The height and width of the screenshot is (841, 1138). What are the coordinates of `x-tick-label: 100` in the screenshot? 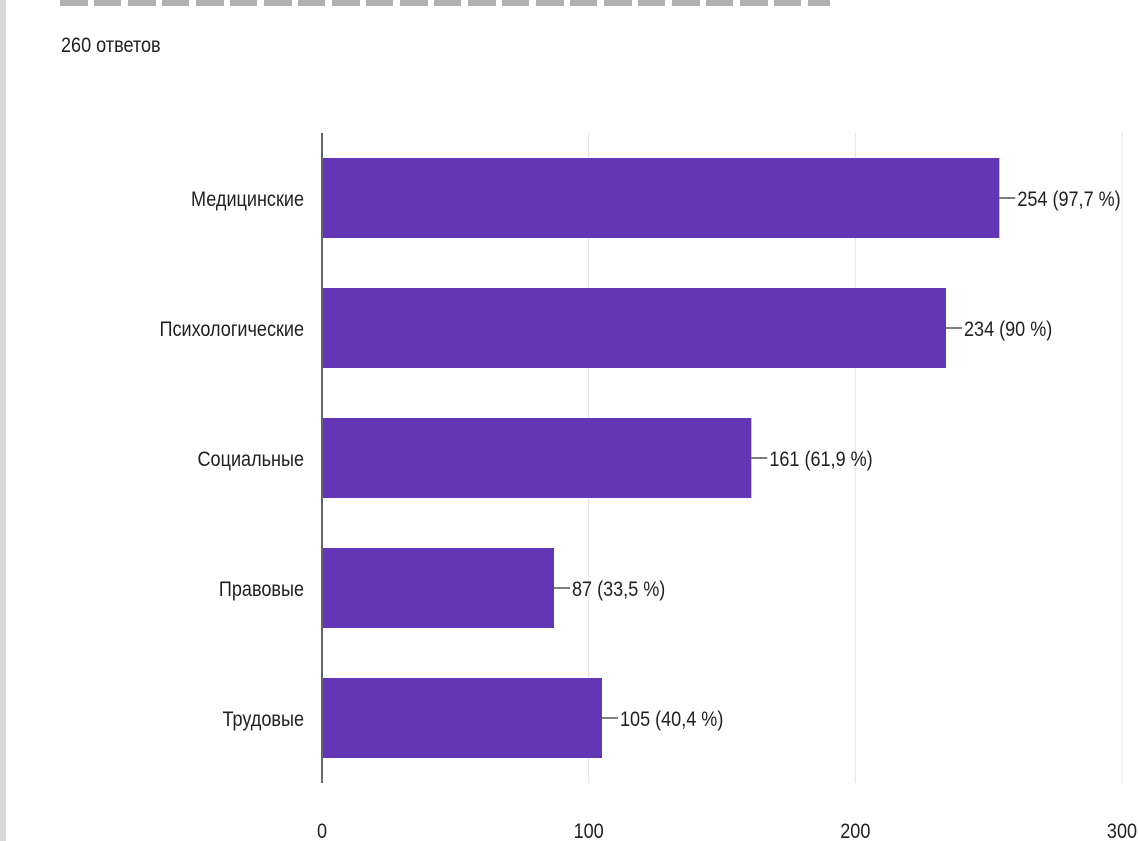 It's located at (589, 830).